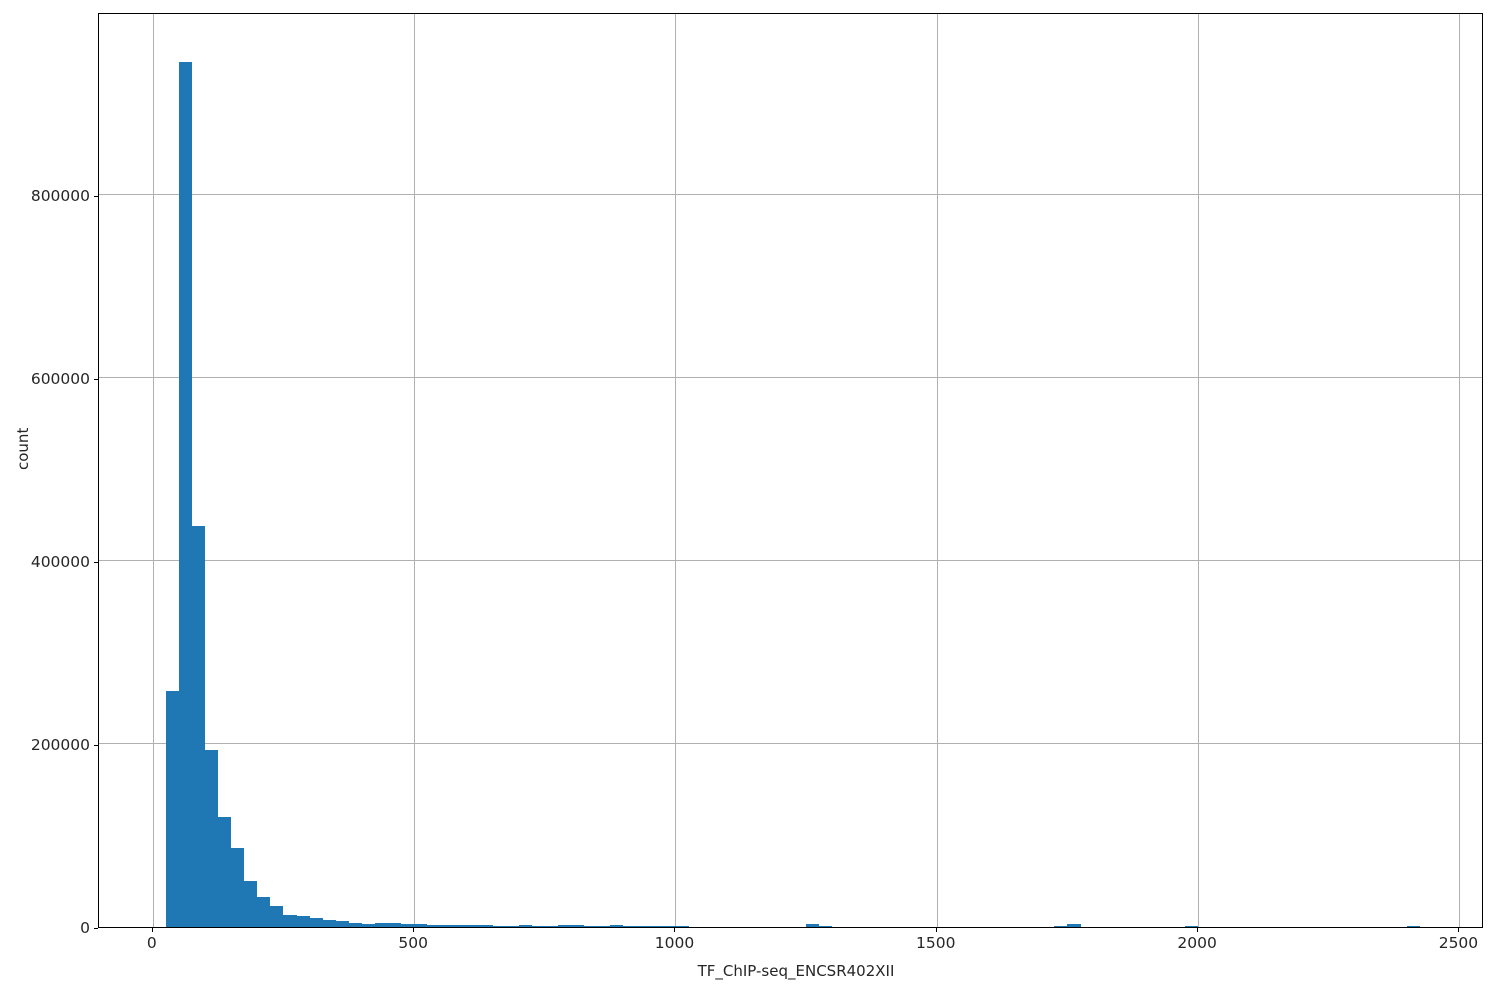 The height and width of the screenshot is (1000, 1500). What do you see at coordinates (60, 196) in the screenshot?
I see `y-tick-label-800000: 800000` at bounding box center [60, 196].